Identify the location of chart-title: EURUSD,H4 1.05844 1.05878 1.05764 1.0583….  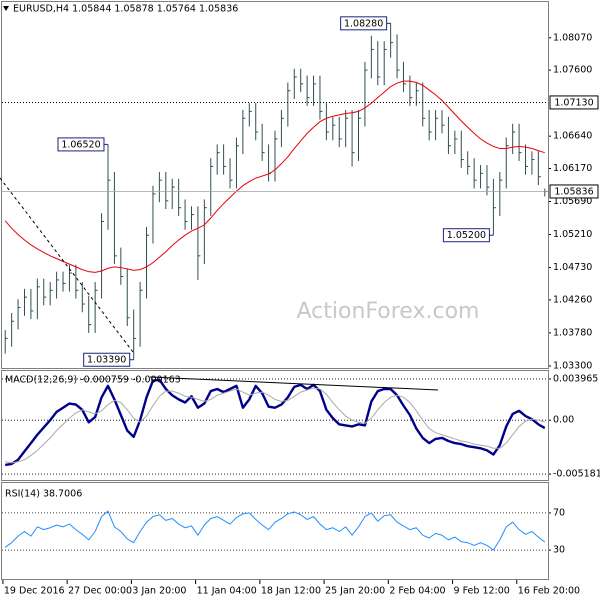
(125, 9).